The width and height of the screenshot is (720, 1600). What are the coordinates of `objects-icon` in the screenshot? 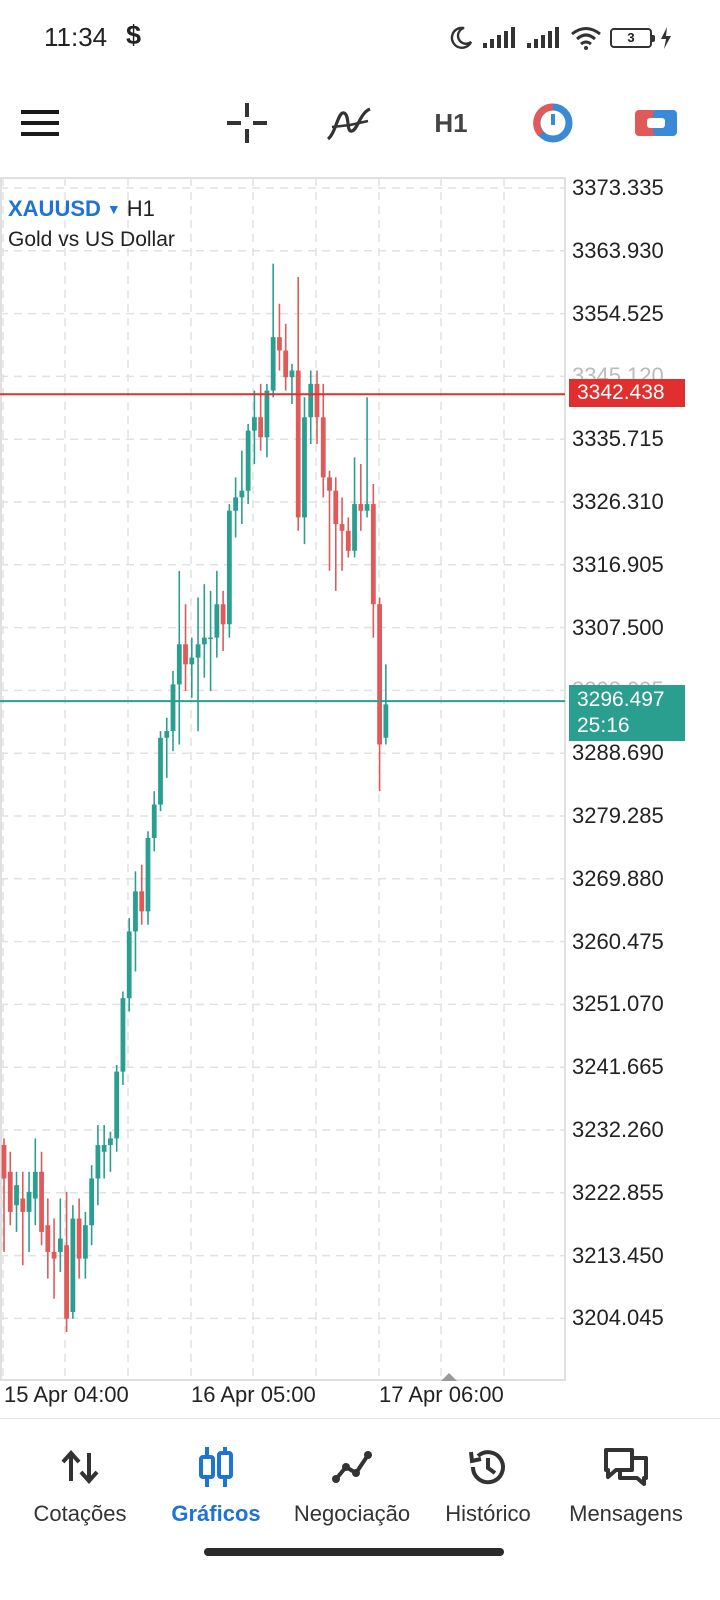 It's located at (553, 123).